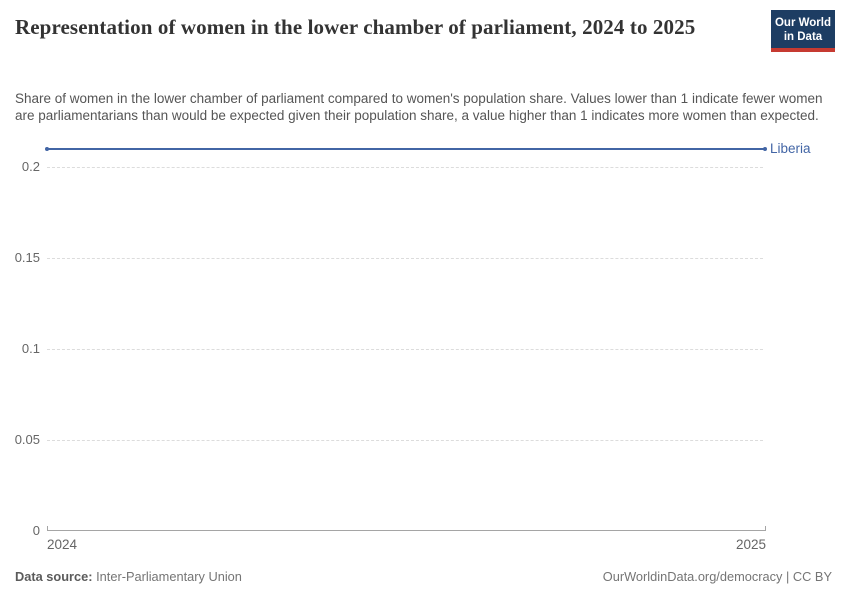  What do you see at coordinates (717, 576) in the screenshot?
I see `attribution-link: OurWorldinData.org/democracy | CC BY` at bounding box center [717, 576].